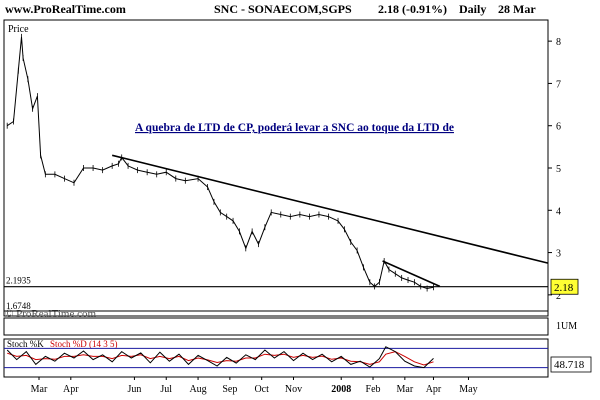  I want to click on x-tick-label: Sep, so click(229, 389).